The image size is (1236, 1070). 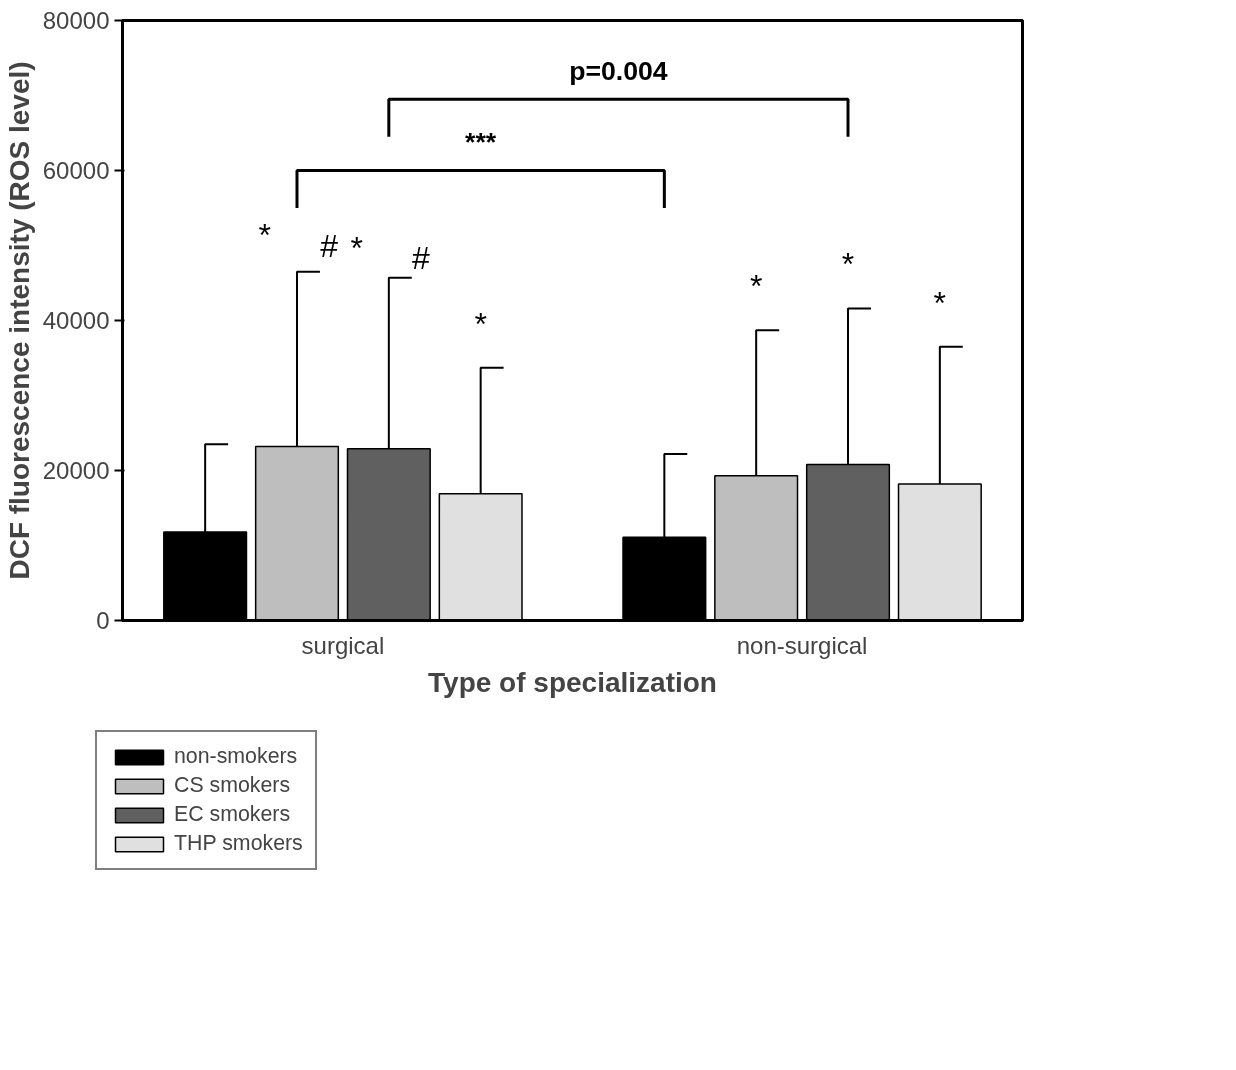 What do you see at coordinates (572, 682) in the screenshot?
I see `x-axis-title: Type of specialization` at bounding box center [572, 682].